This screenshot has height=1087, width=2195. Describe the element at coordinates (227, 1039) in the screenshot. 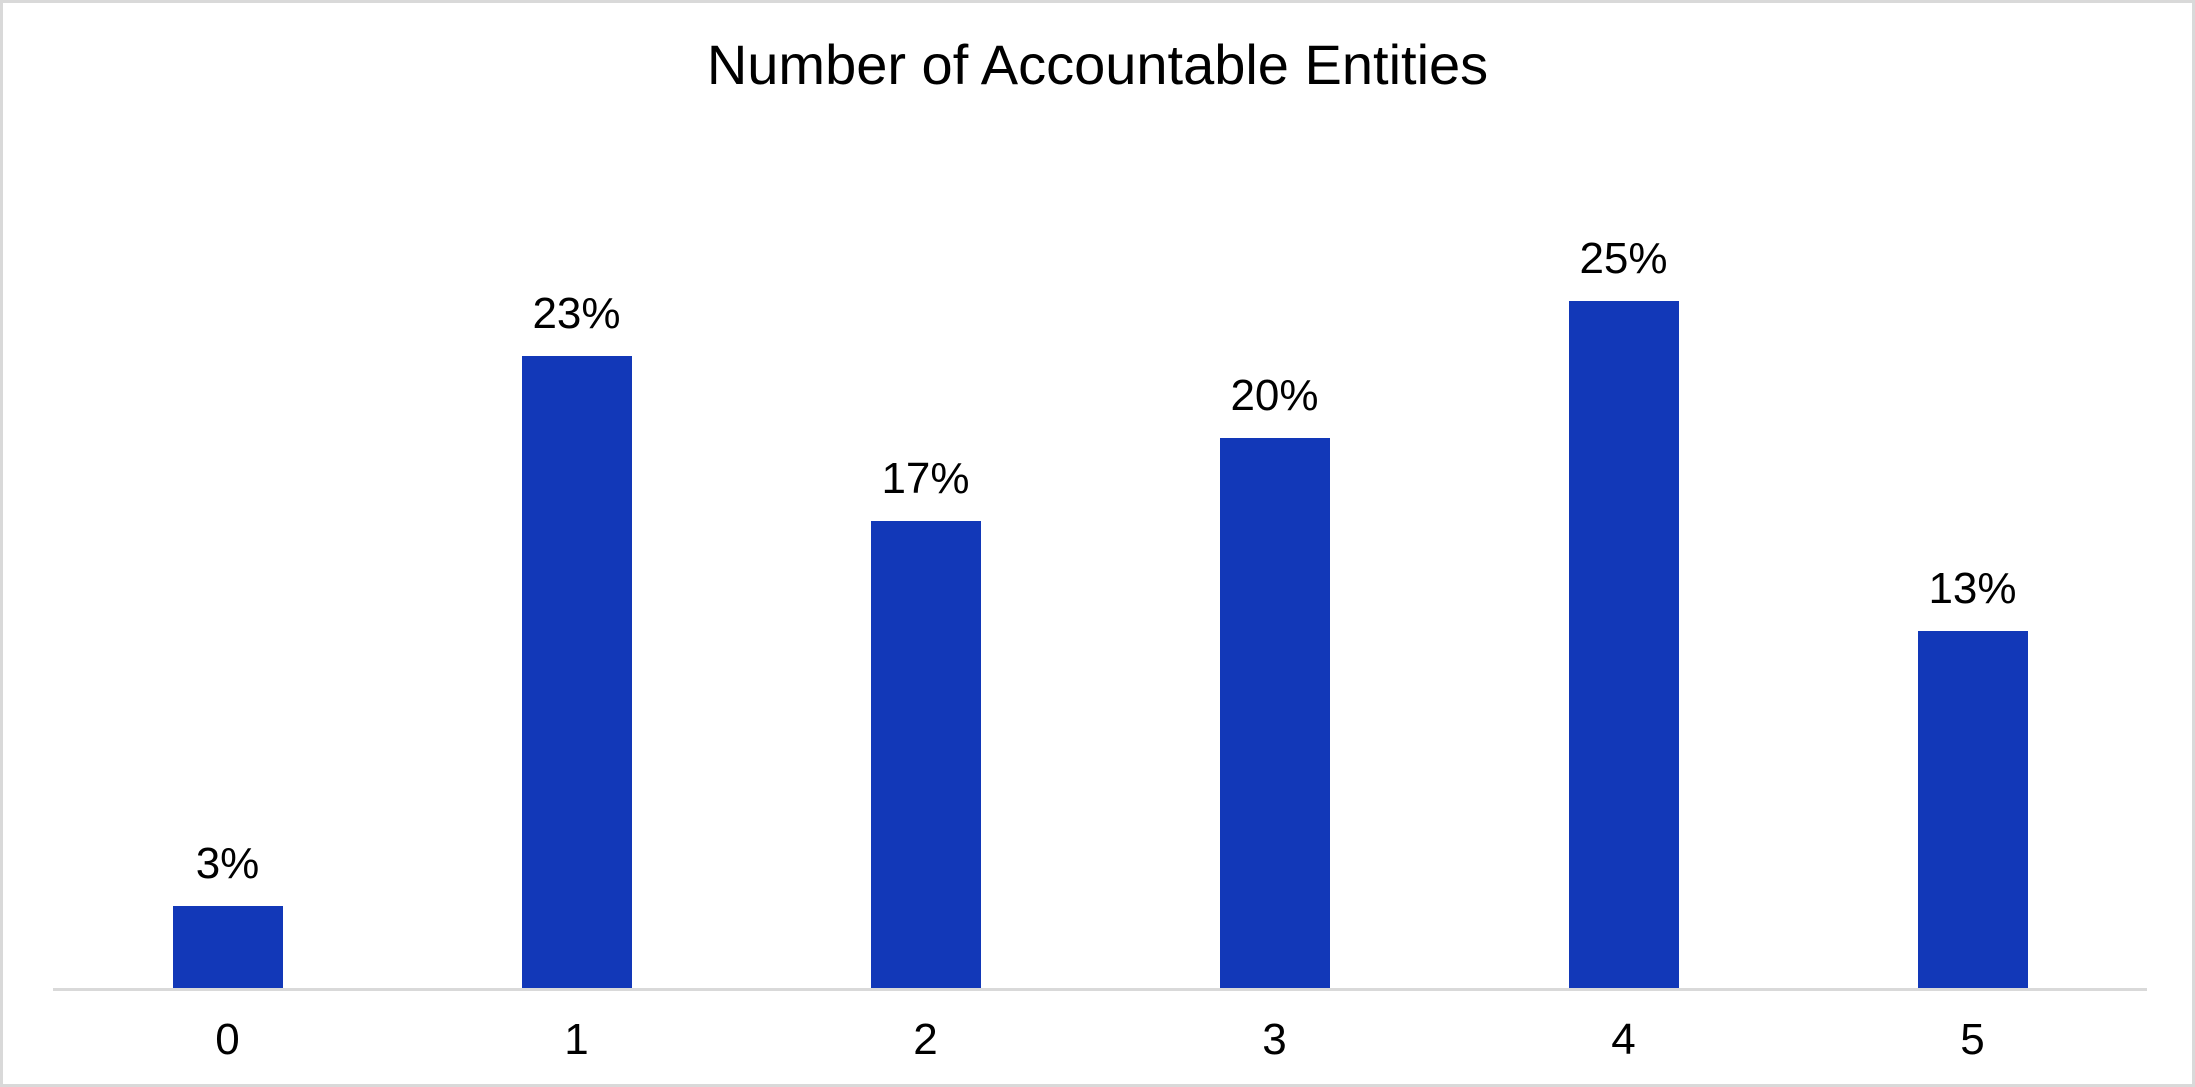

I see `x-tick-label: 0` at that location.